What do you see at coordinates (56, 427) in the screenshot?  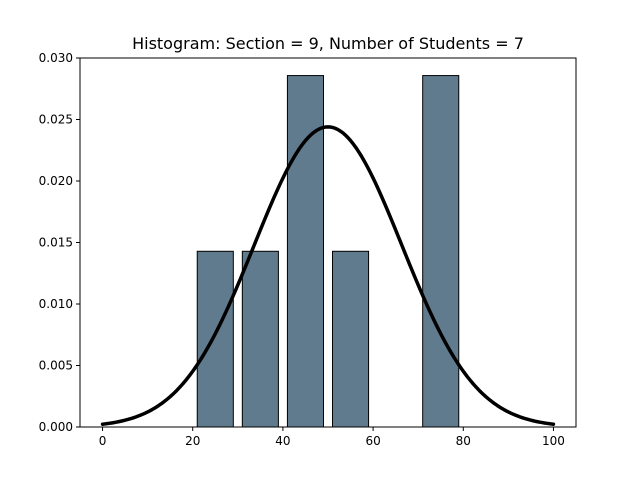 I see `y-tick-label: 0.000` at bounding box center [56, 427].